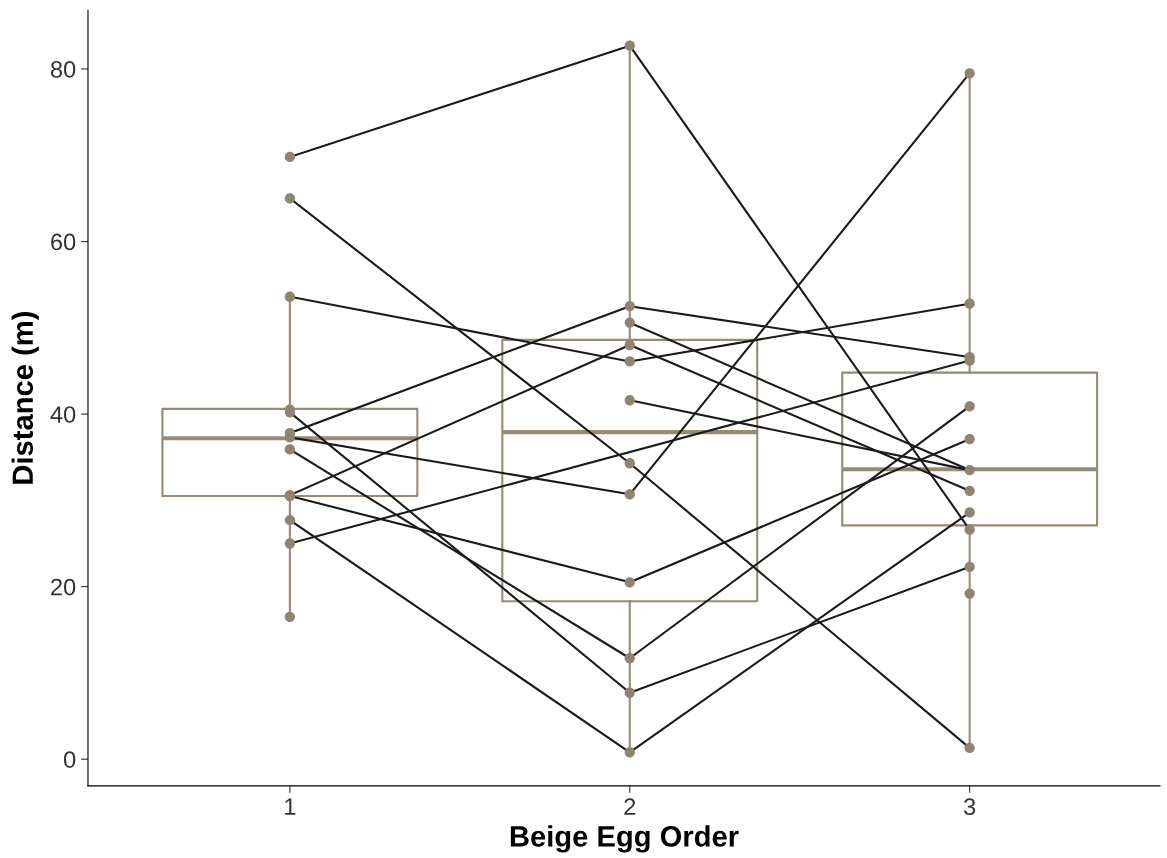  Describe the element at coordinates (290, 806) in the screenshot. I see `x-tick-label: 1` at that location.